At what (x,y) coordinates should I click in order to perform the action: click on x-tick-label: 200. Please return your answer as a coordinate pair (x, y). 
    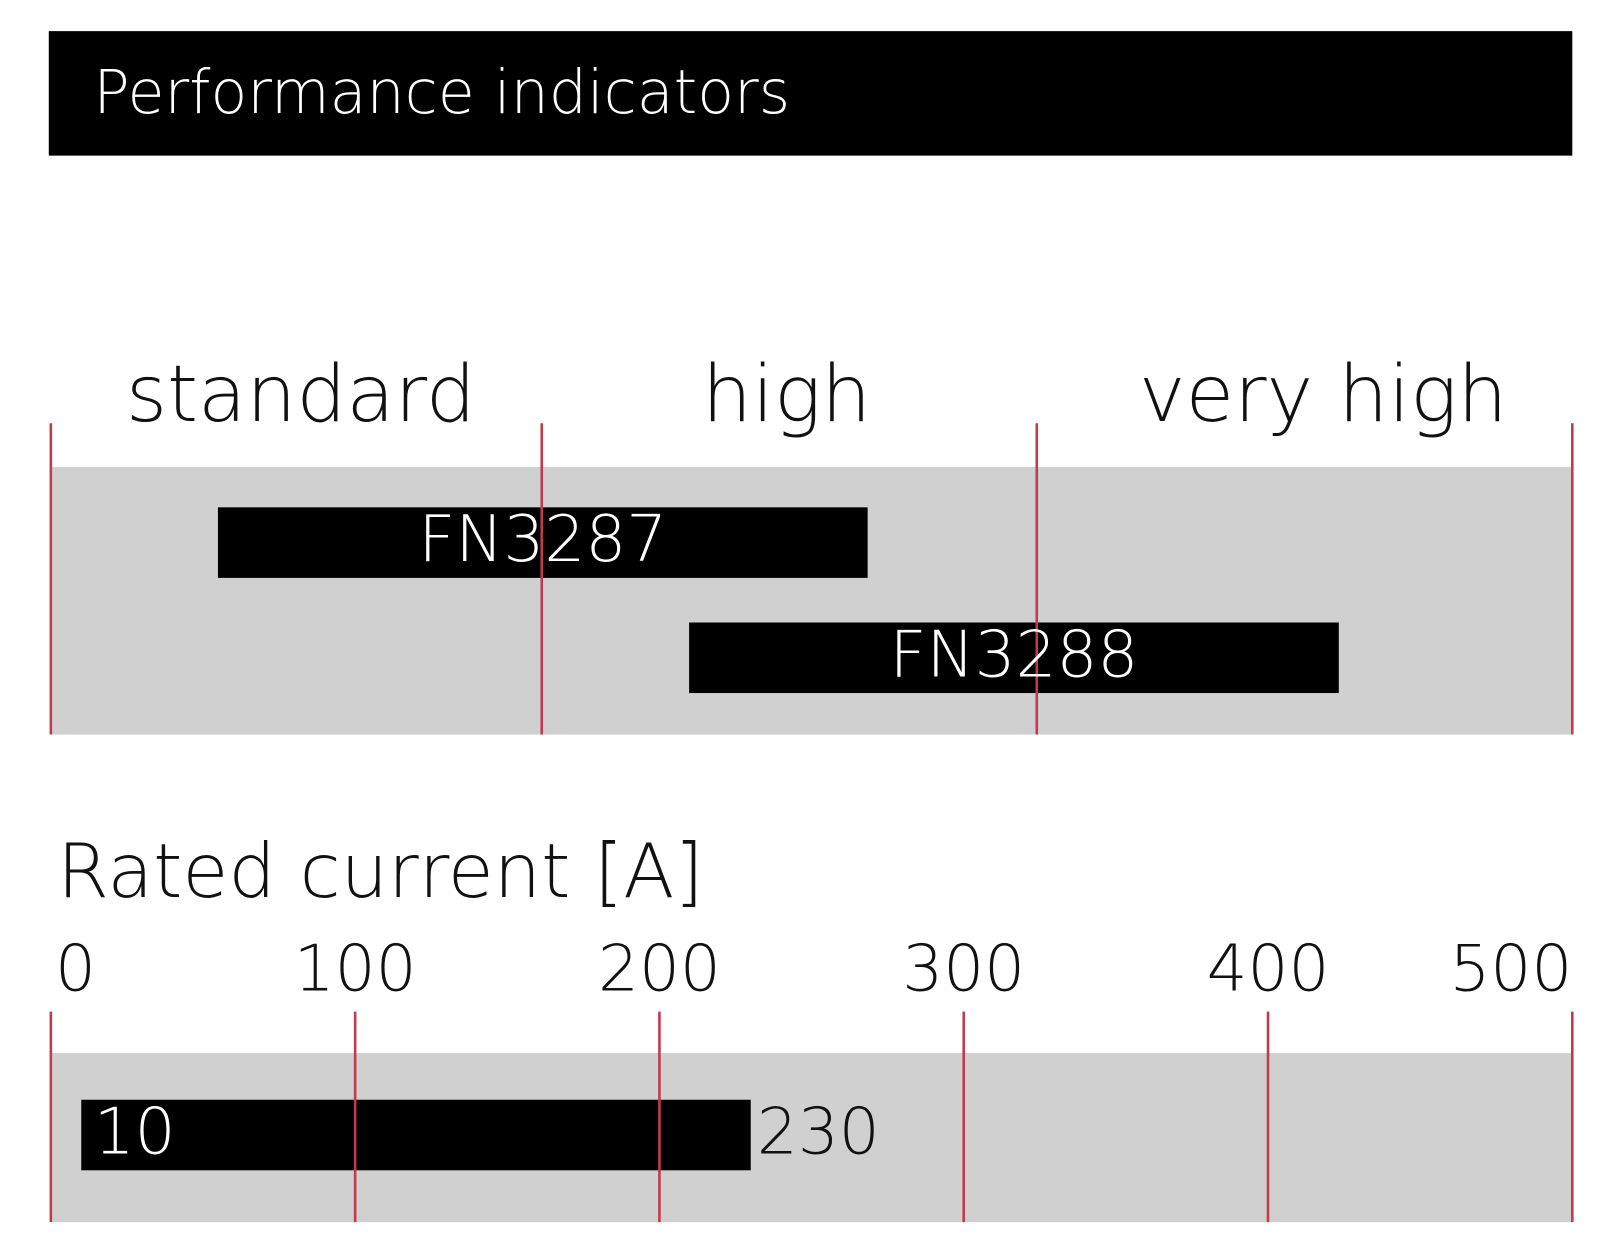
    Looking at the image, I should click on (659, 969).